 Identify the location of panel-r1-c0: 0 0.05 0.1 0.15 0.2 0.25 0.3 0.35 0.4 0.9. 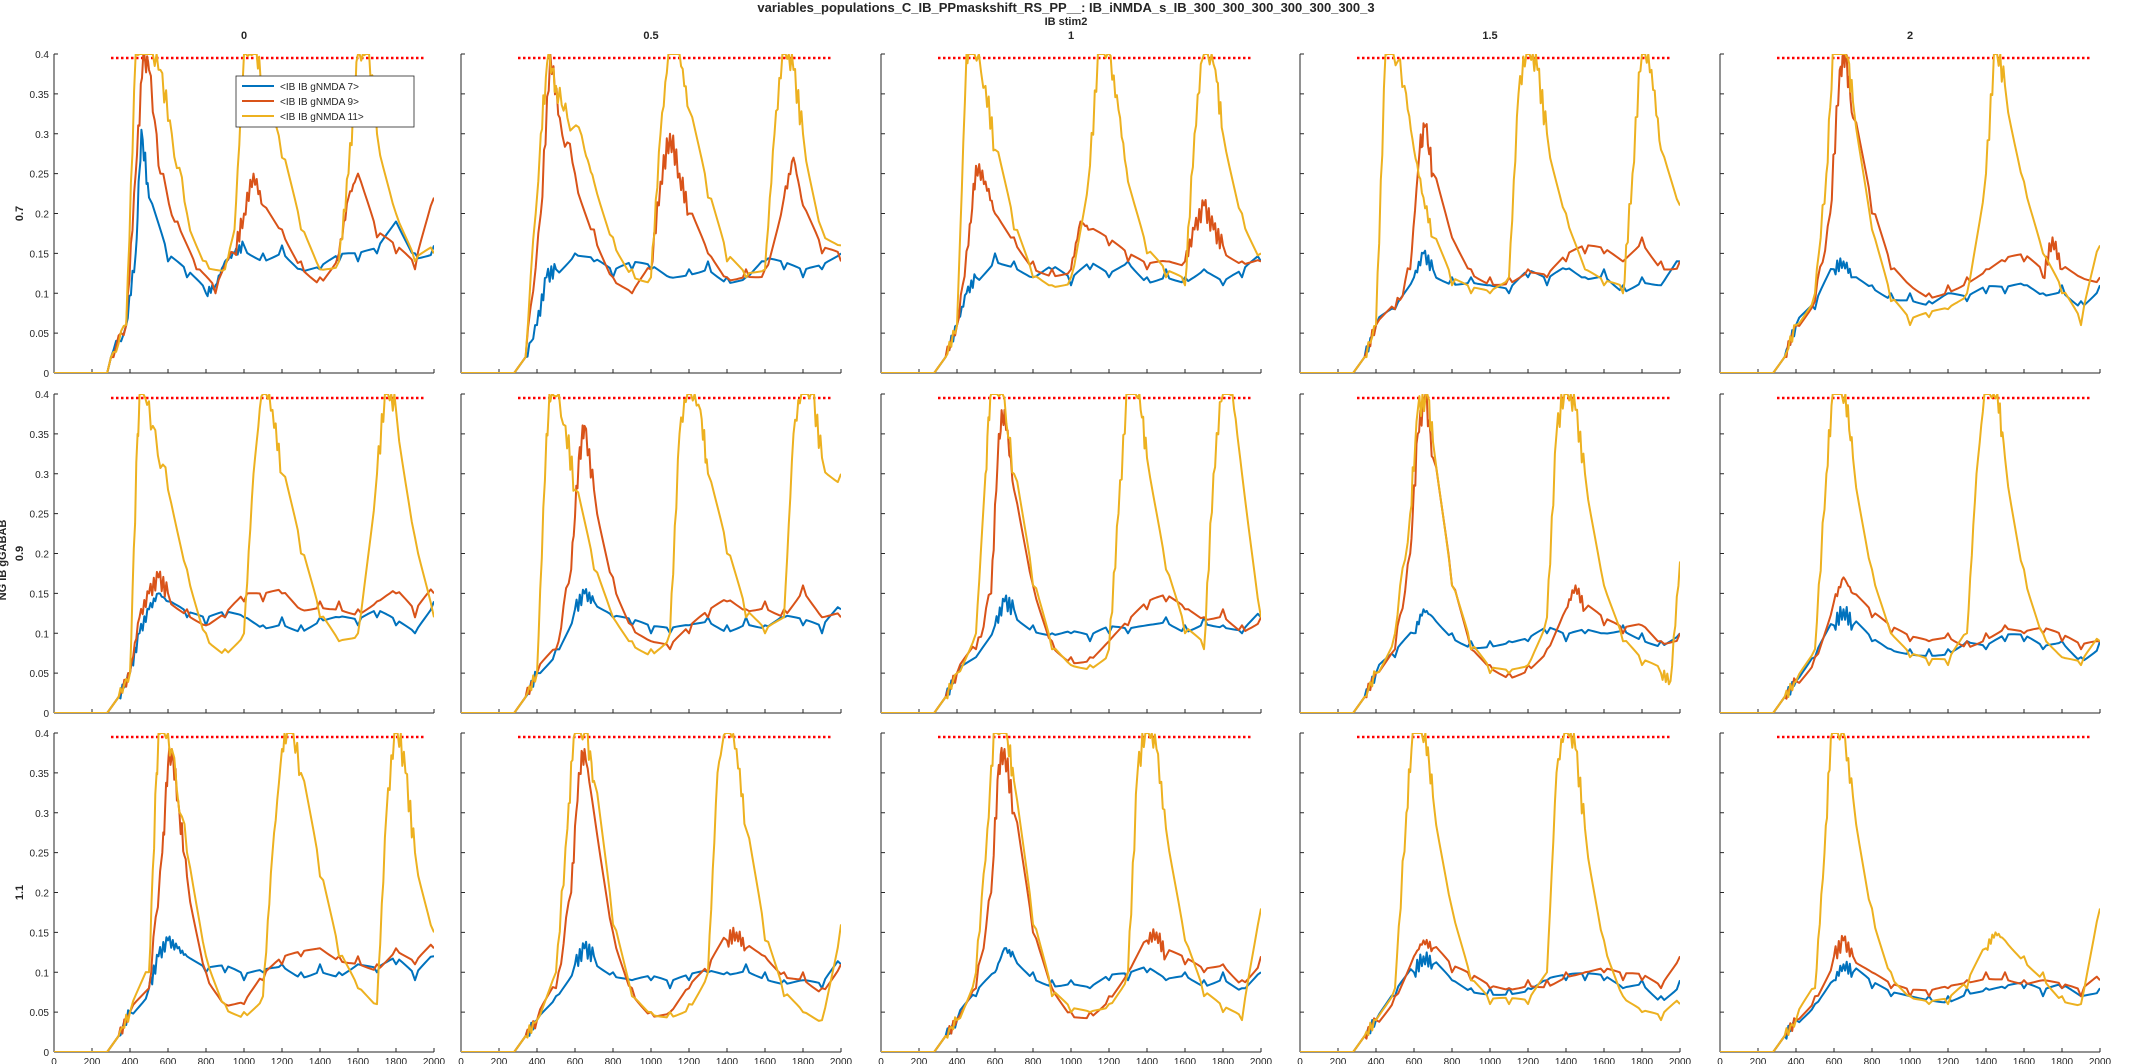
(224, 555).